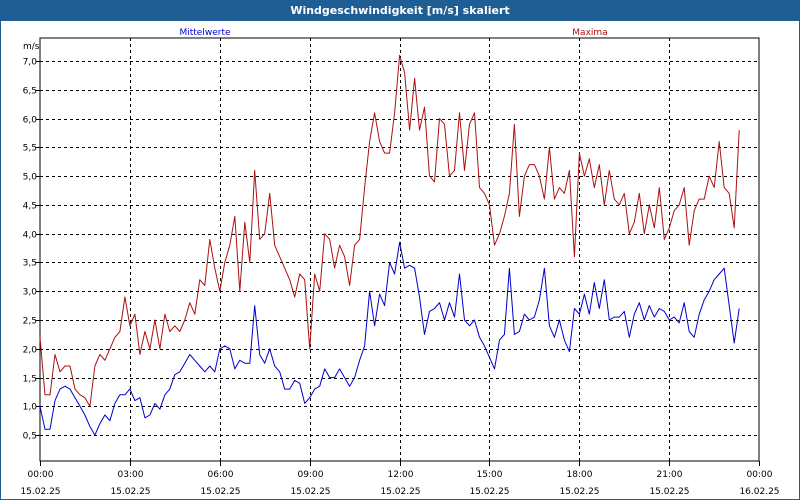 This screenshot has width=800, height=500. What do you see at coordinates (30, 63) in the screenshot?
I see `y-tick-label: 7,0` at bounding box center [30, 63].